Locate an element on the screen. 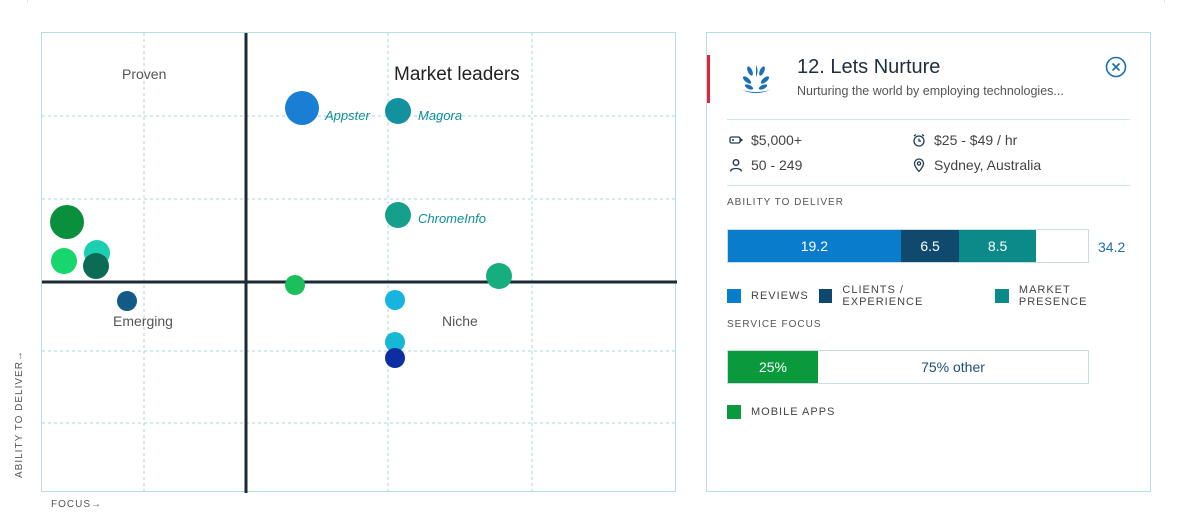  min-project-size: $5,000+ is located at coordinates (765, 140).